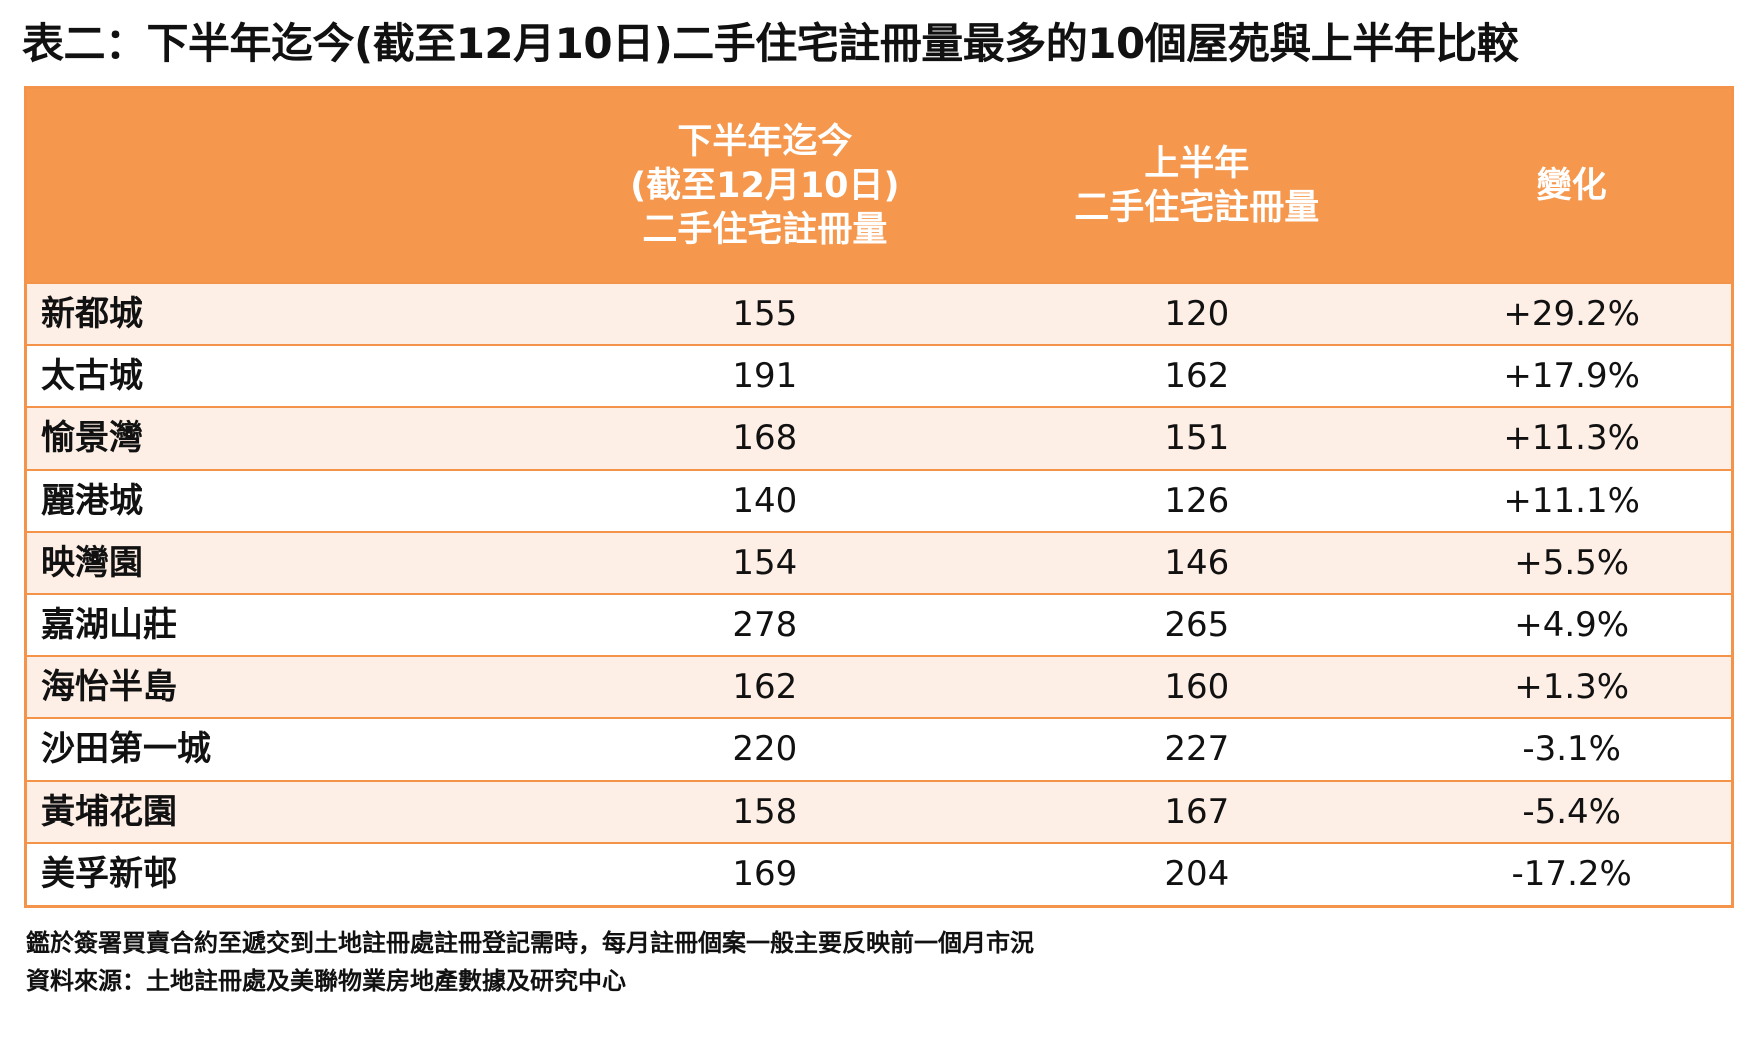 The width and height of the screenshot is (1757, 1037). I want to click on second-half-count: 162, so click(765, 687).